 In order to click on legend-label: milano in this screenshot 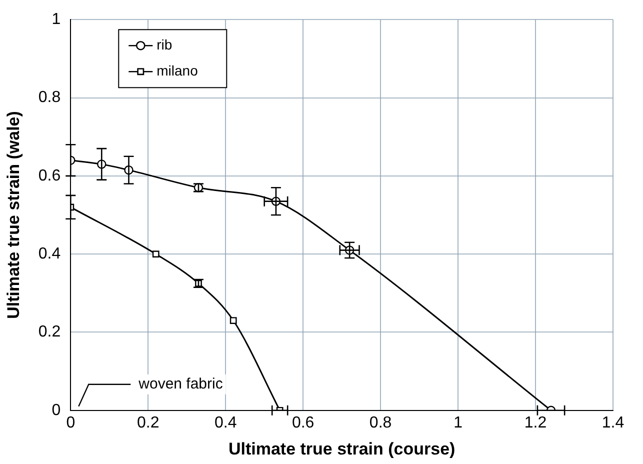, I will do `click(177, 70)`.